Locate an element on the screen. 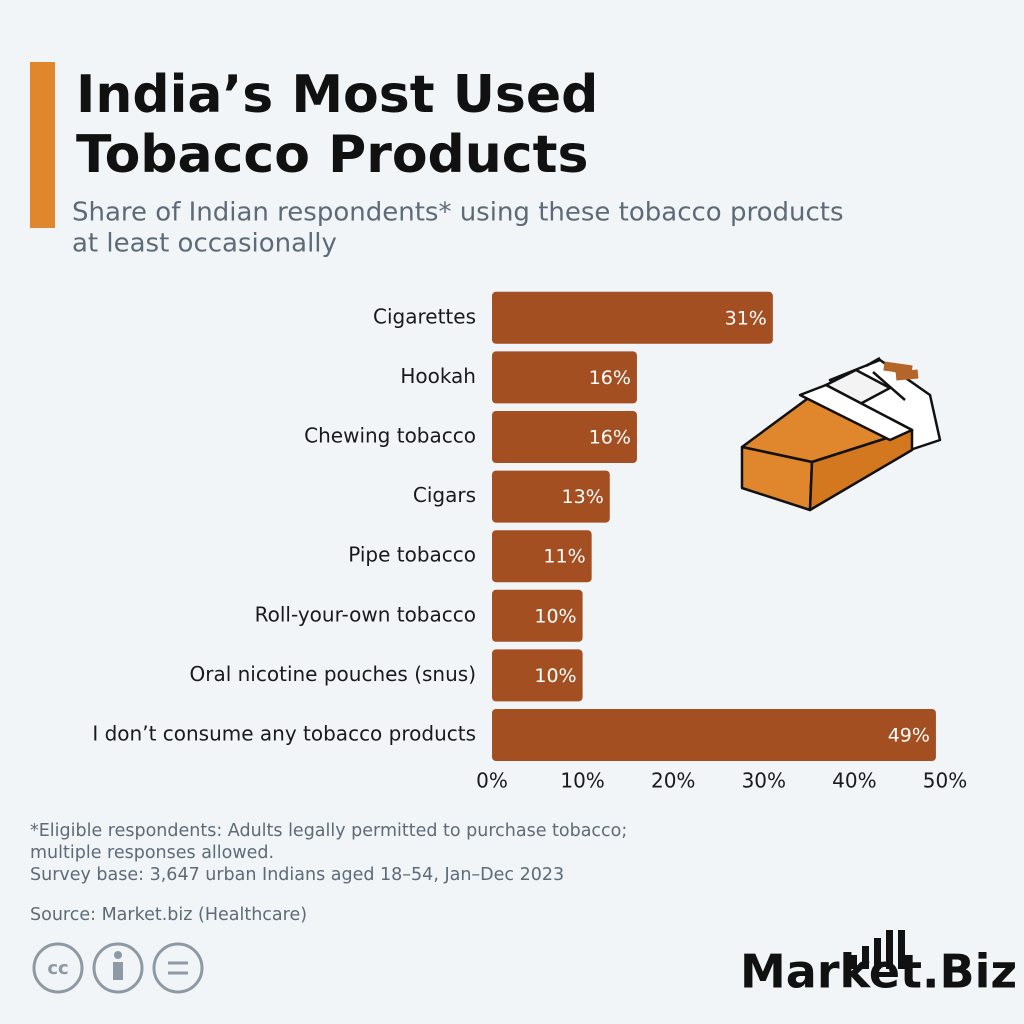 This screenshot has width=1024, height=1024. logo-icon is located at coordinates (877, 949).